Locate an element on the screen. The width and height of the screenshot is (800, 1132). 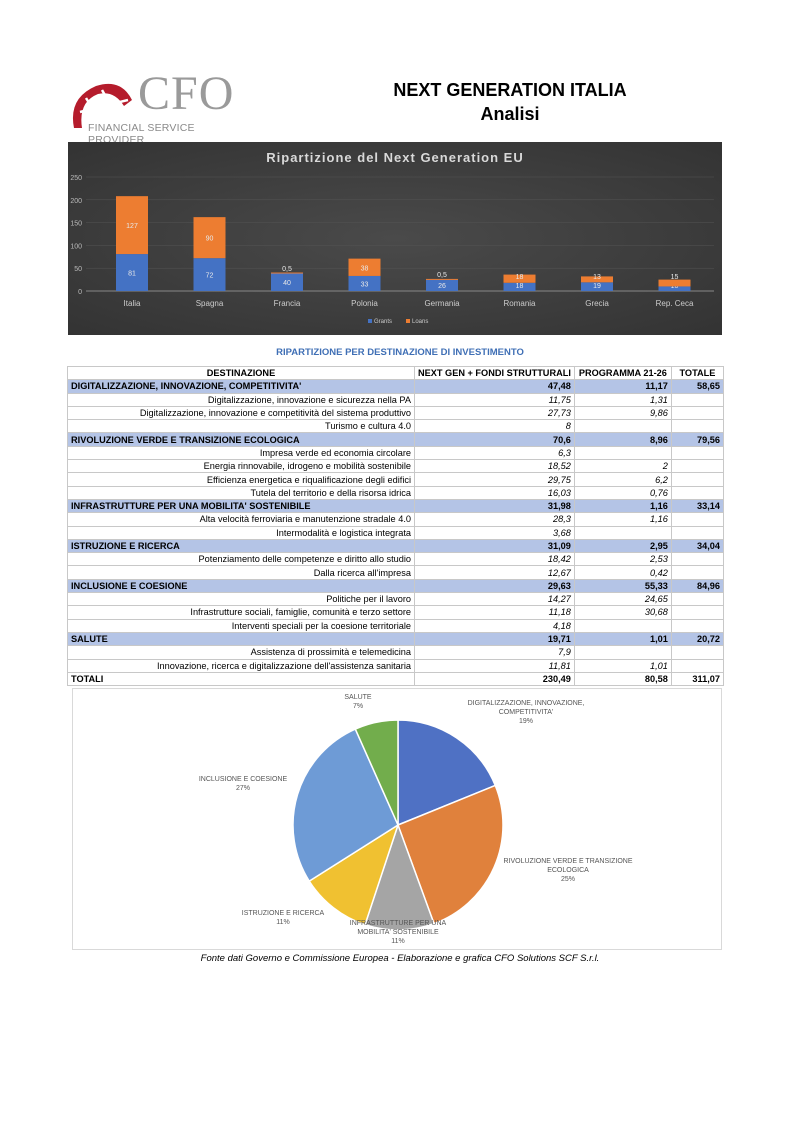
x-tick-label: Germania is located at coordinates (442, 303).